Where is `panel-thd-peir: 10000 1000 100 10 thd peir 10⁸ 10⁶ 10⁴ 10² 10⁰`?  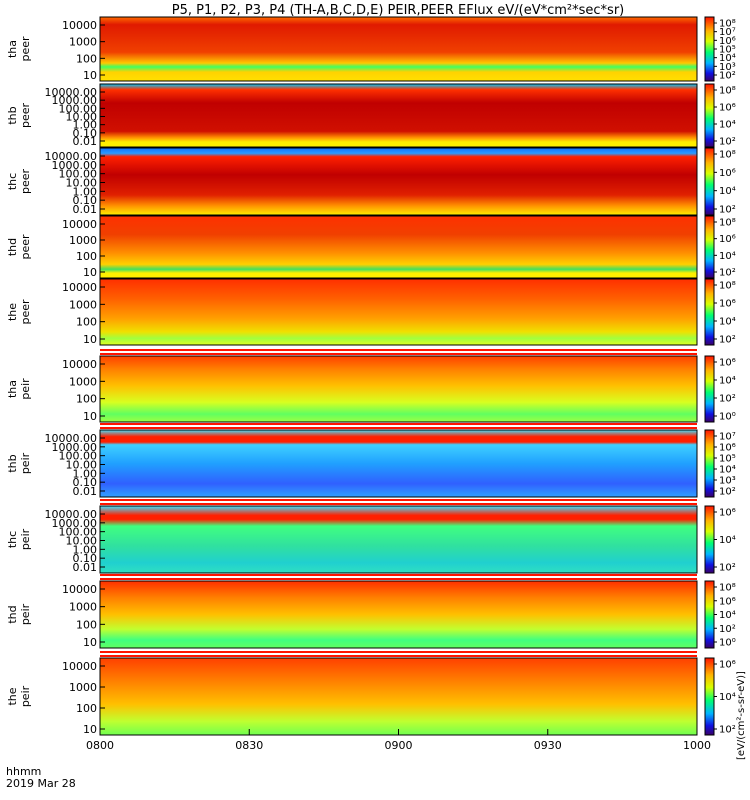 panel-thd-peir: 10000 1000 100 10 thd peir 10⁸ 10⁶ 10⁴ 10² 10⁰ is located at coordinates (371, 611).